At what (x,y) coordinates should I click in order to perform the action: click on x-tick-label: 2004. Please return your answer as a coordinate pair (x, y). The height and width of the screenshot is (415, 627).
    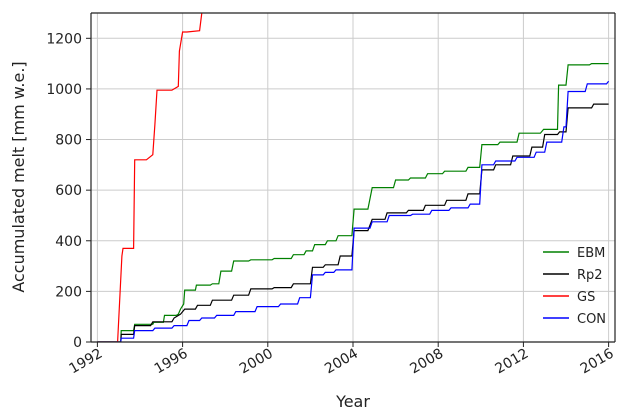
    Looking at the image, I should click on (341, 362).